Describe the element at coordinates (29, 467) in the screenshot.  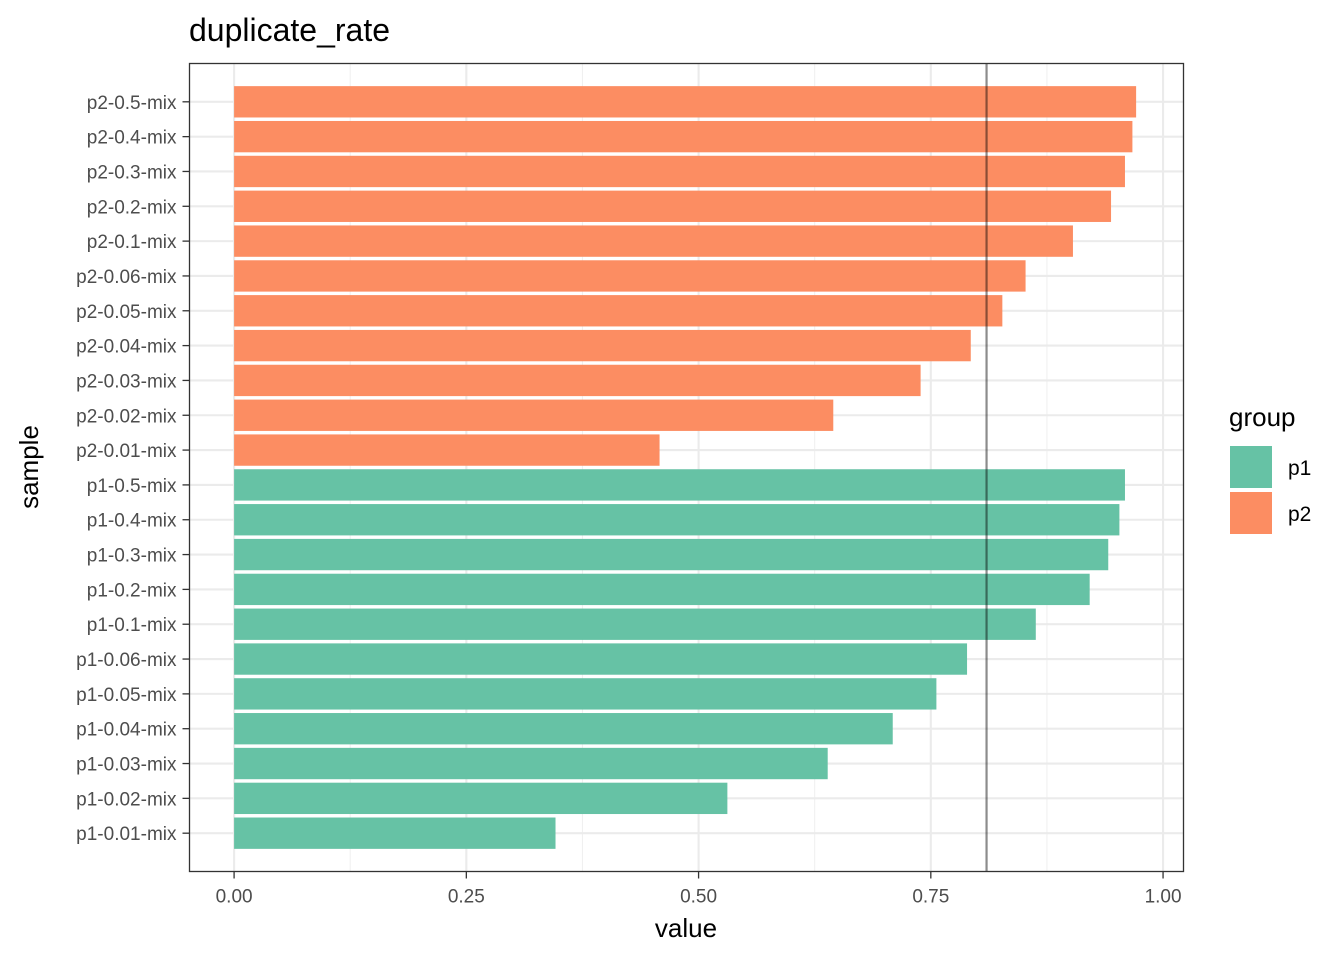
I see `y-axis-title: sample` at that location.